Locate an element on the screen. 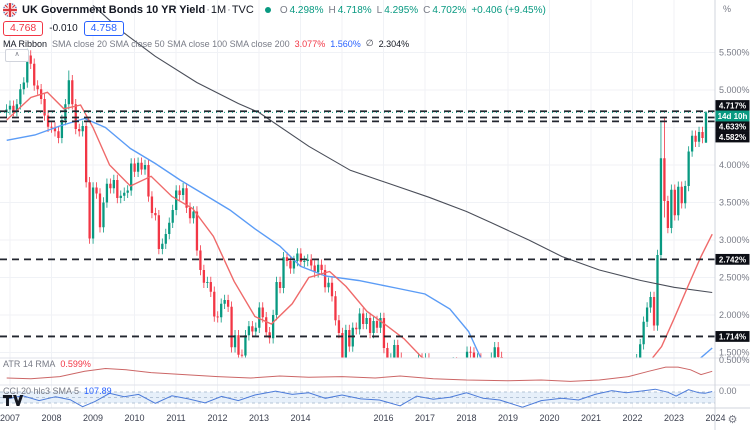 The image size is (750, 430). percent-scale-label: % is located at coordinates (727, 9).